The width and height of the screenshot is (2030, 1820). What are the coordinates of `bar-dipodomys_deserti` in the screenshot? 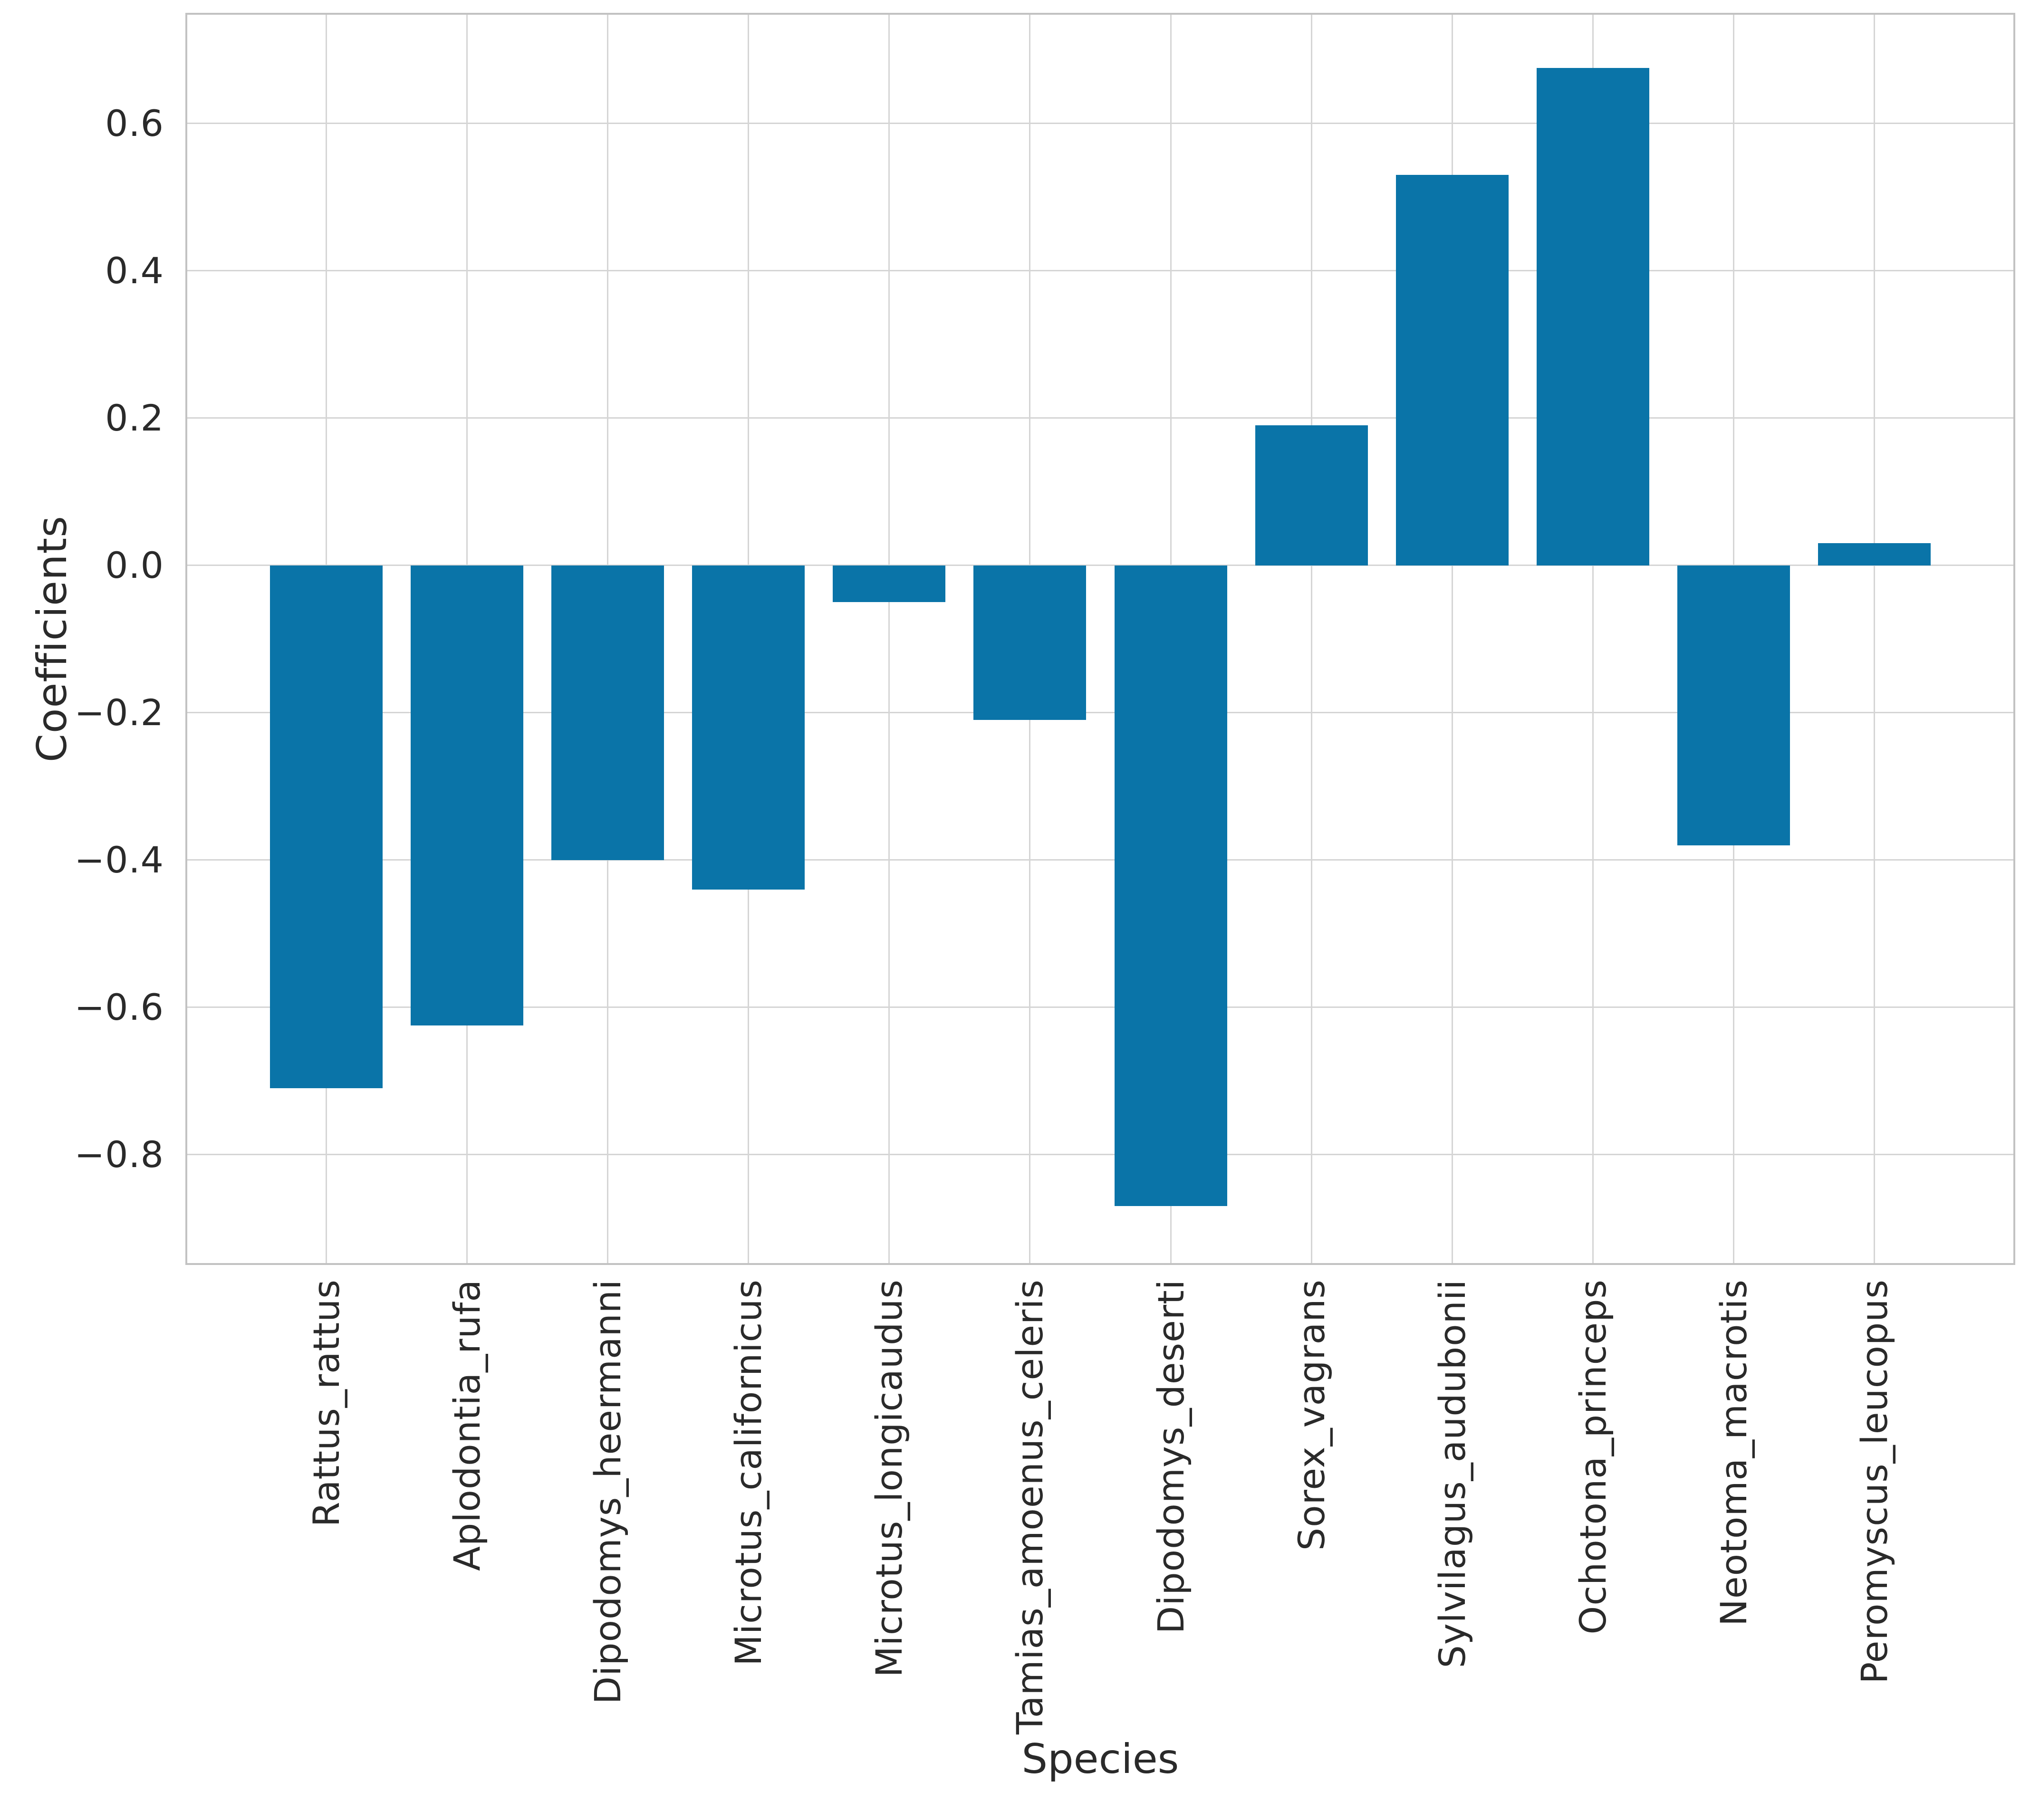 It's located at (1170, 885).